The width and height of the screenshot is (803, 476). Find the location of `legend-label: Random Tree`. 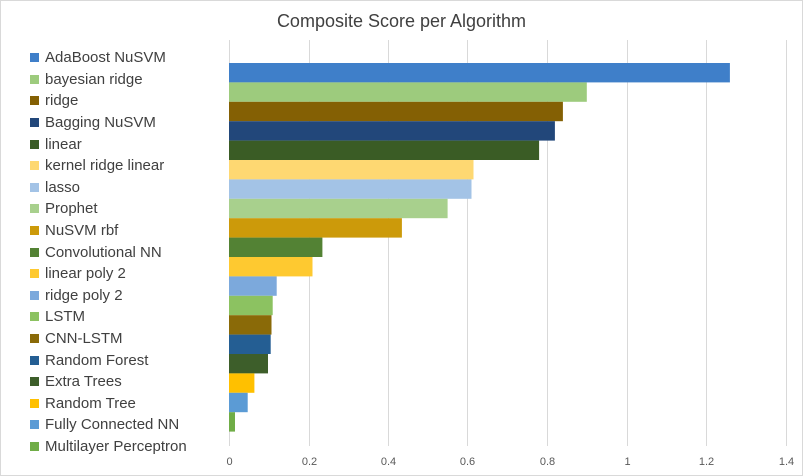

legend-label: Random Tree is located at coordinates (90, 403).